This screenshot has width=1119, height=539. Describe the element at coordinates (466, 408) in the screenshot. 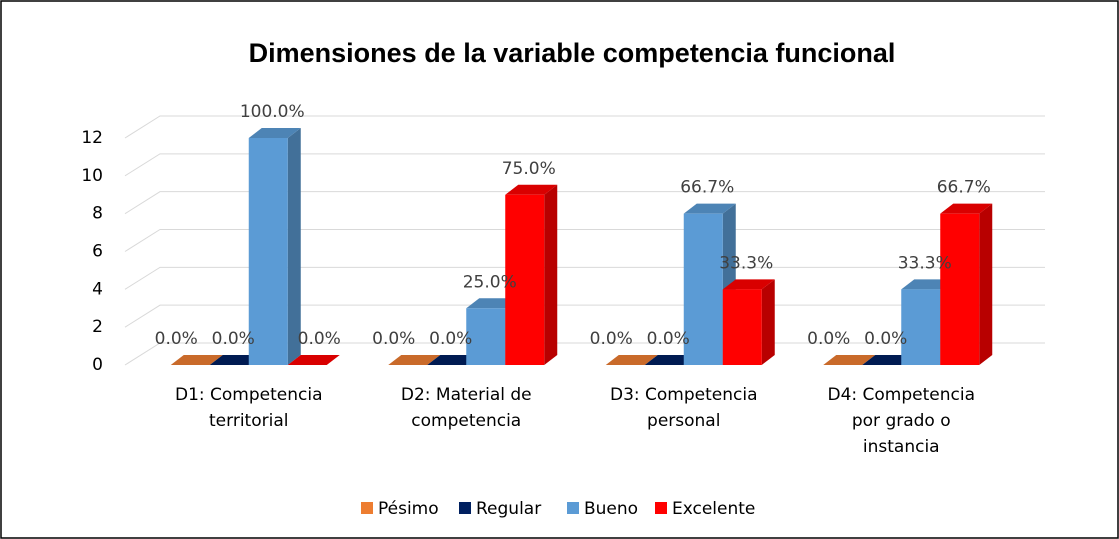

I see `x-tick-label: D2: Material de competencia` at that location.